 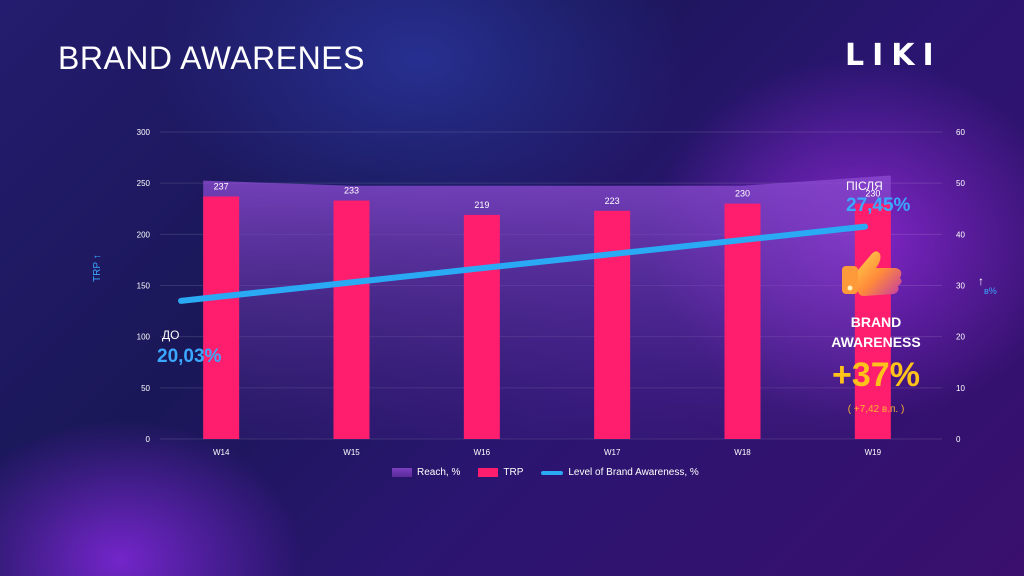 What do you see at coordinates (612, 201) in the screenshot?
I see `trp-bar-label: 223` at bounding box center [612, 201].